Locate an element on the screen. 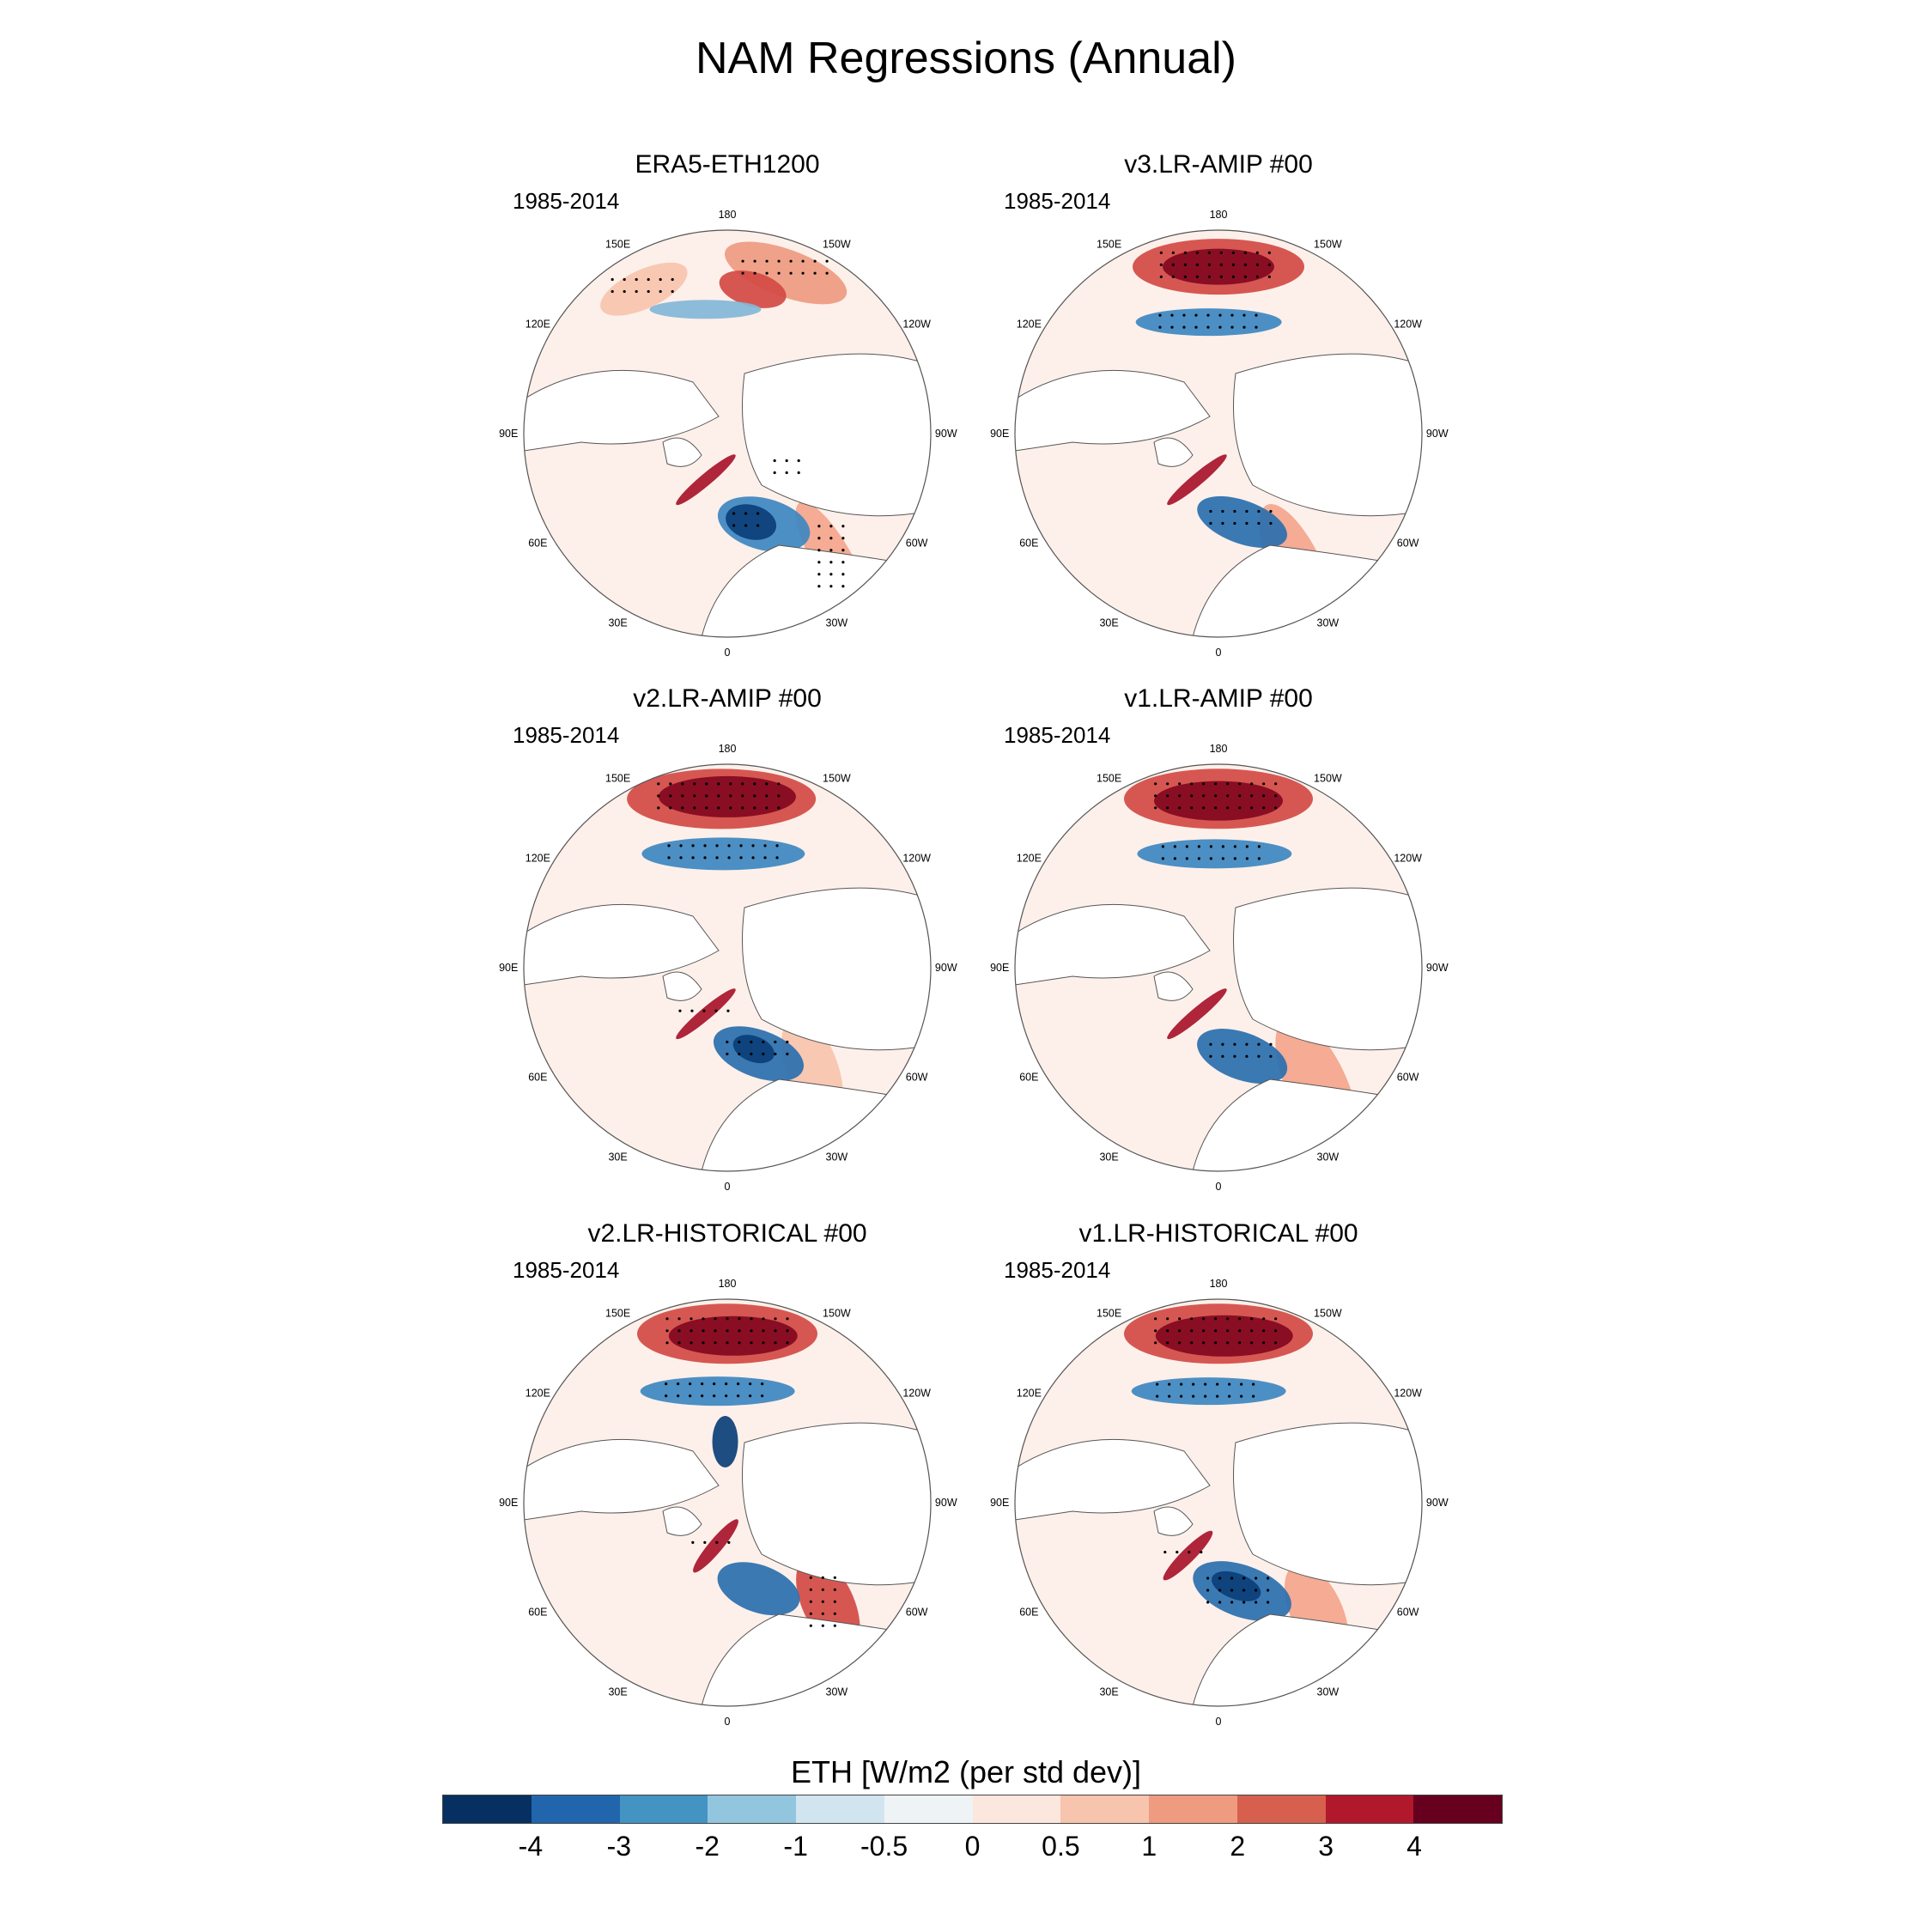  colorbar-label: 2 is located at coordinates (1238, 1846).